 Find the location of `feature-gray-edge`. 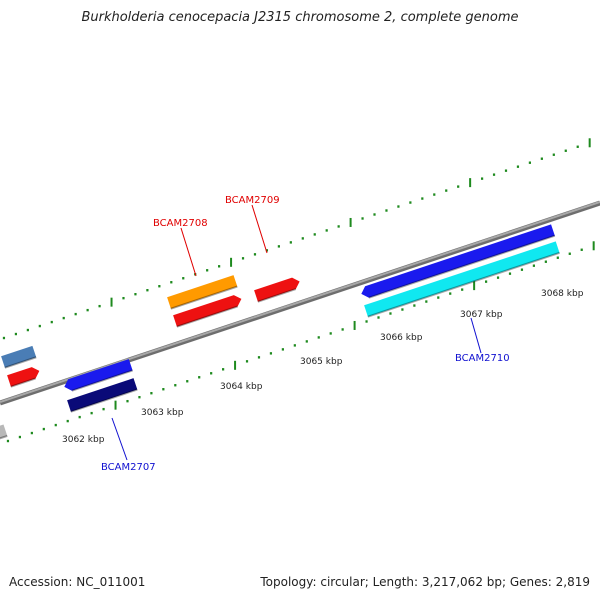

feature-gray-edge is located at coordinates (4, 432).